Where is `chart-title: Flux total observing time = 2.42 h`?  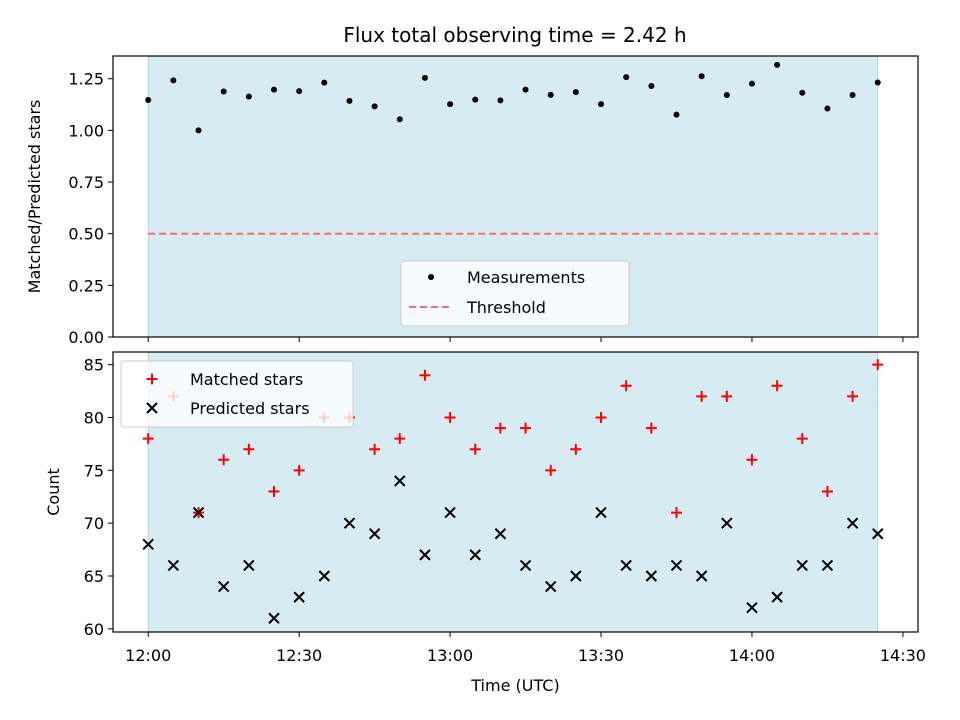 chart-title: Flux total observing time = 2.42 h is located at coordinates (514, 35).